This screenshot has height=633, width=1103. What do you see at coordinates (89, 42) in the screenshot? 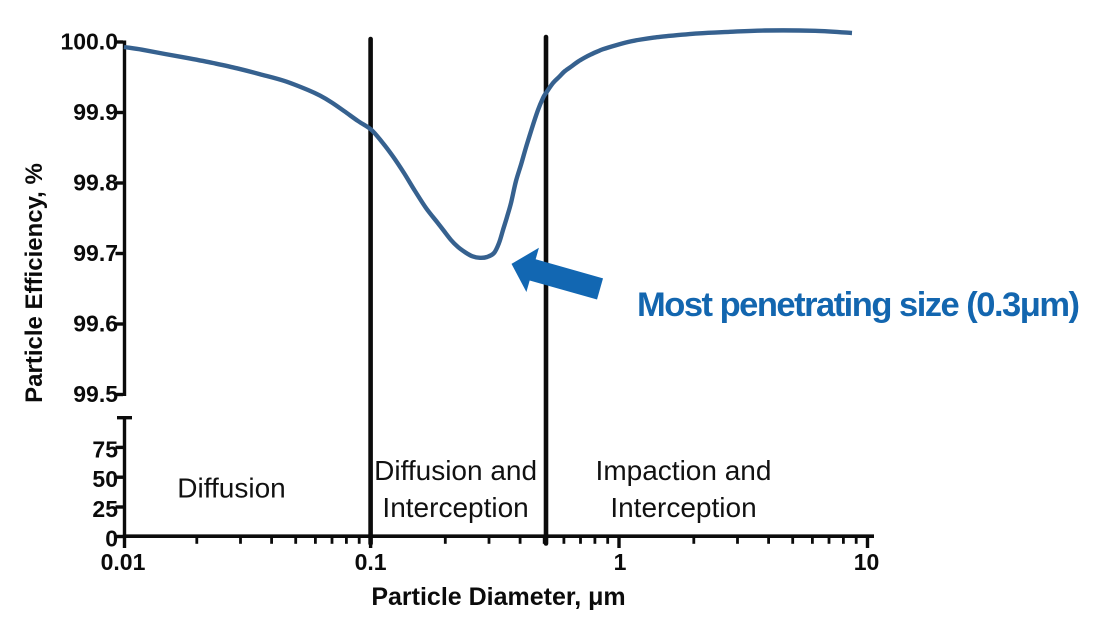
I see `svg-text: 100.0` at bounding box center [89, 42].